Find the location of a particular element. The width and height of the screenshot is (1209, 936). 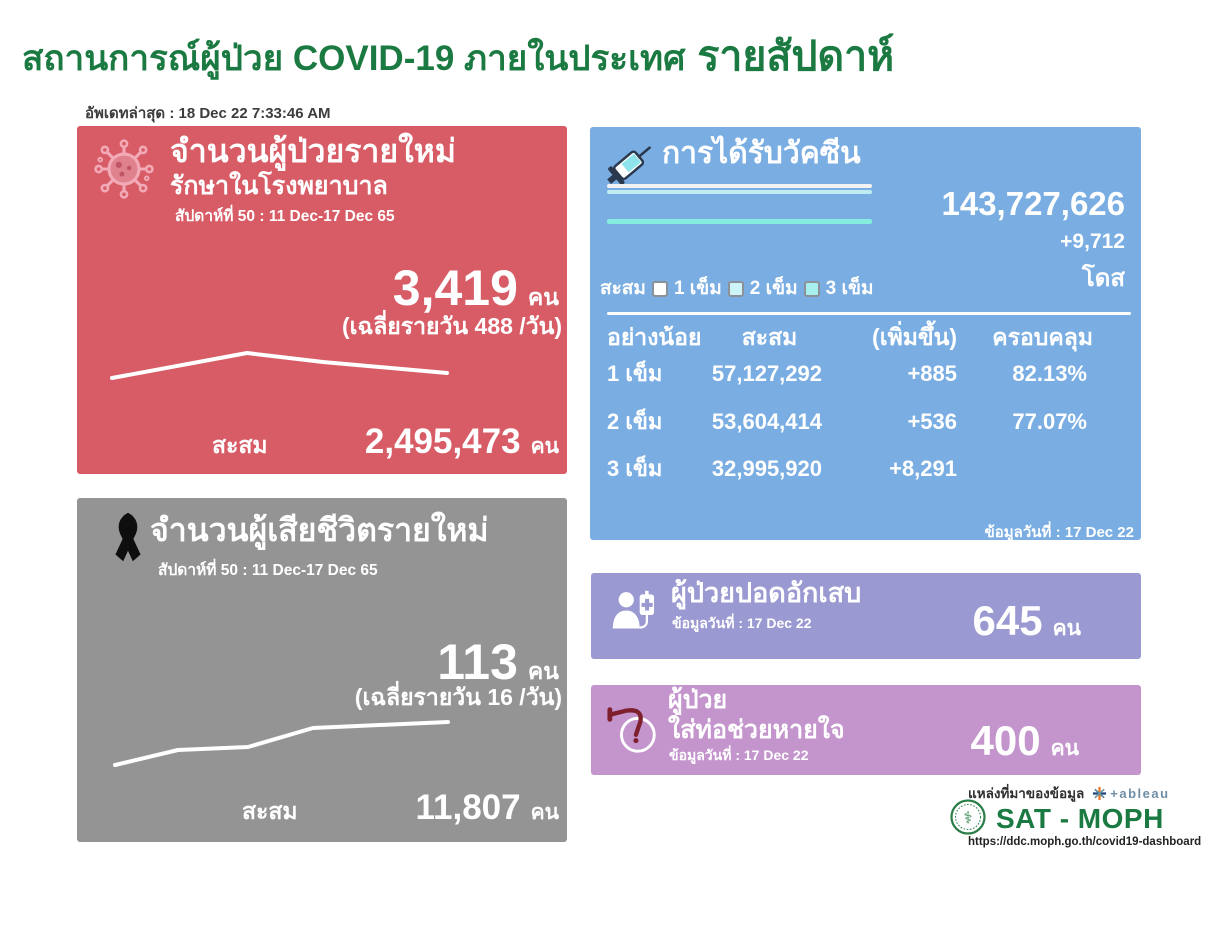

syringe-icon is located at coordinates (629, 165).